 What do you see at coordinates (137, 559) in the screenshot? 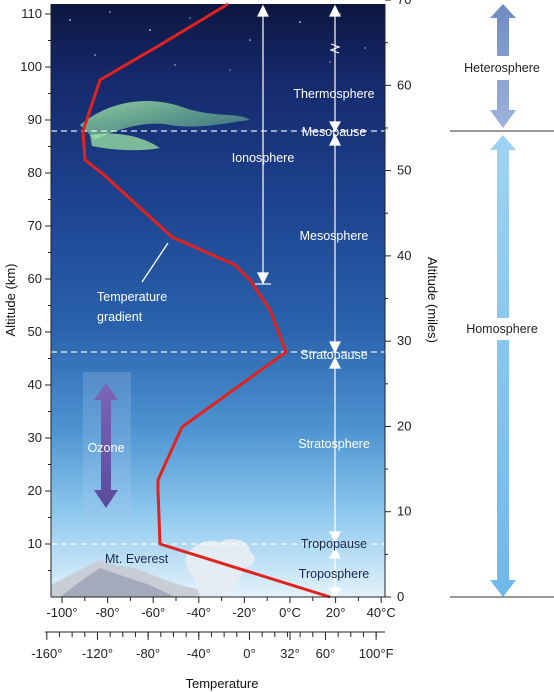
I see `label-everest: Mt. Everest` at bounding box center [137, 559].